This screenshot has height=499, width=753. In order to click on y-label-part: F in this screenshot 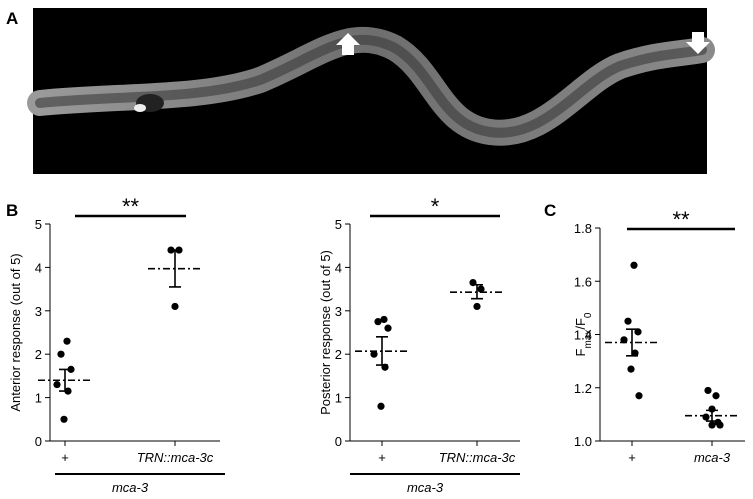, I will do `click(580, 352)`.